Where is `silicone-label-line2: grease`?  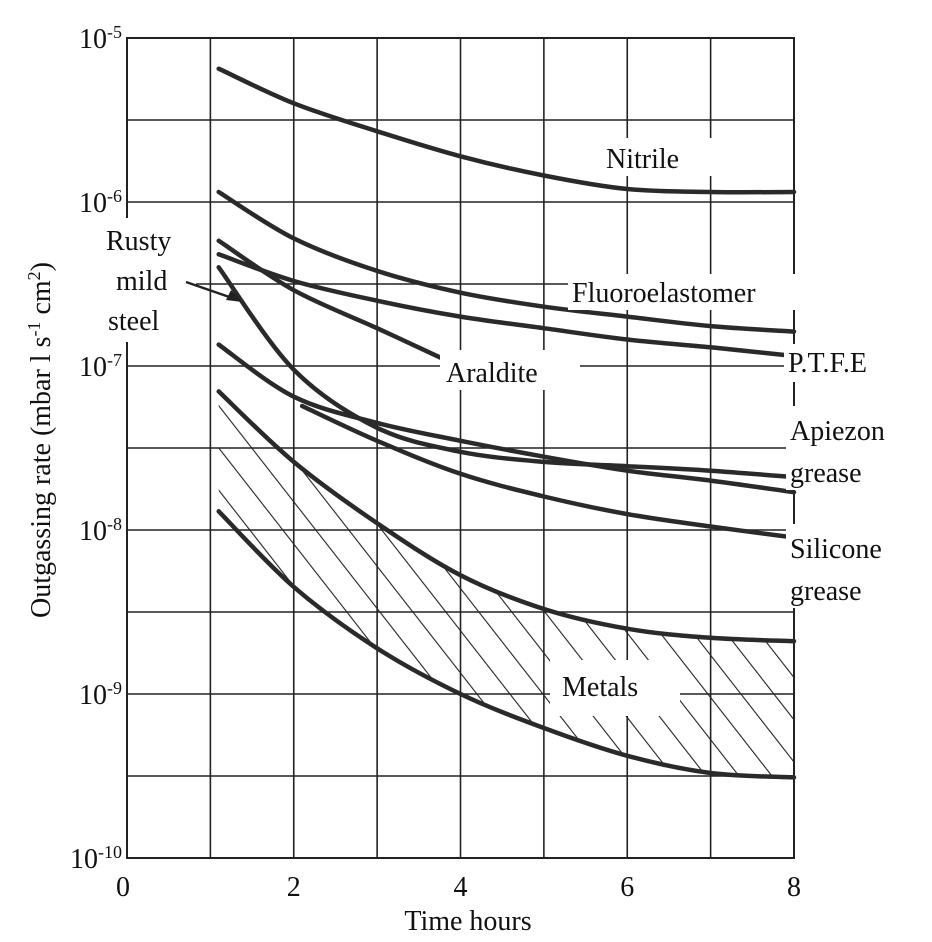
silicone-label-line2: grease is located at coordinates (826, 591).